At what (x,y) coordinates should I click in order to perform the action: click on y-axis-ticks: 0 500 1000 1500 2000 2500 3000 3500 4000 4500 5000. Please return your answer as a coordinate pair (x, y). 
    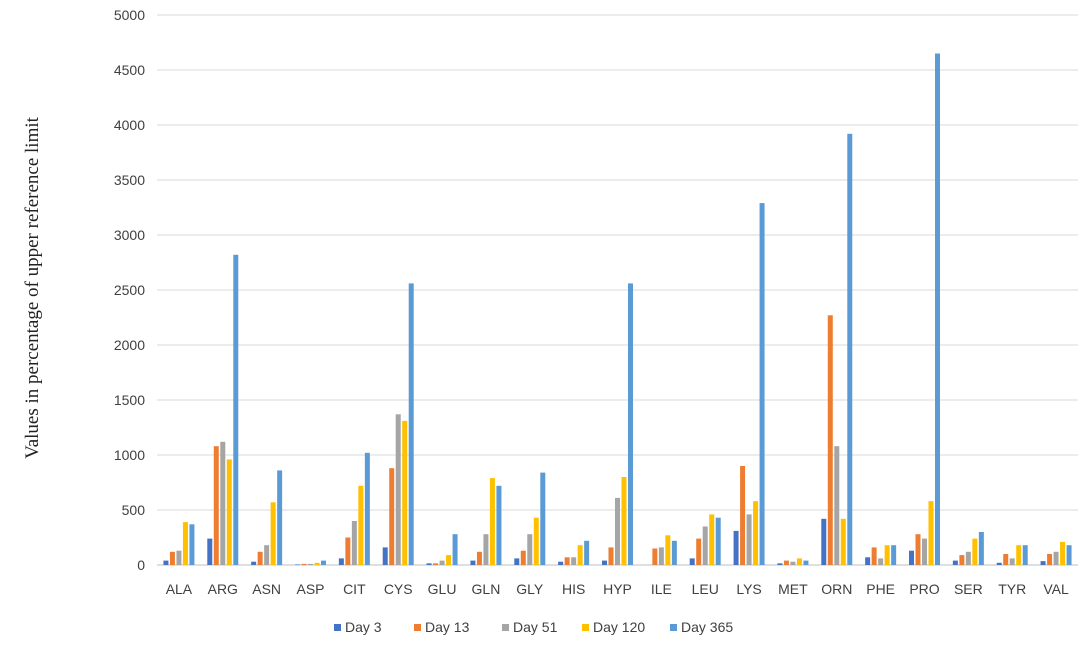
    Looking at the image, I should click on (129, 290).